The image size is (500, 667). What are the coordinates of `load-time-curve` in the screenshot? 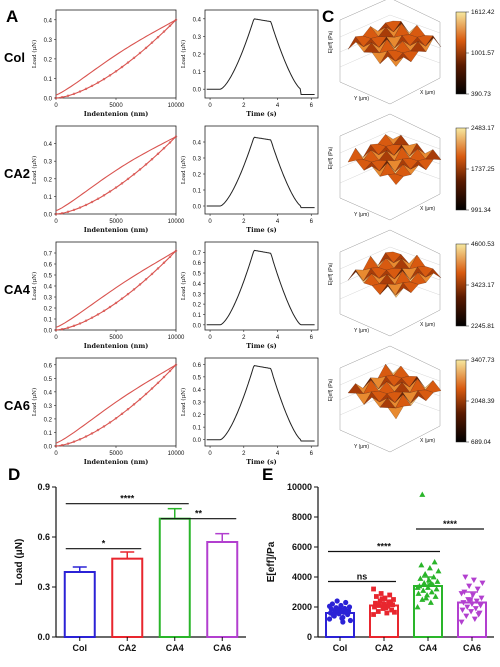 It's located at (260, 56).